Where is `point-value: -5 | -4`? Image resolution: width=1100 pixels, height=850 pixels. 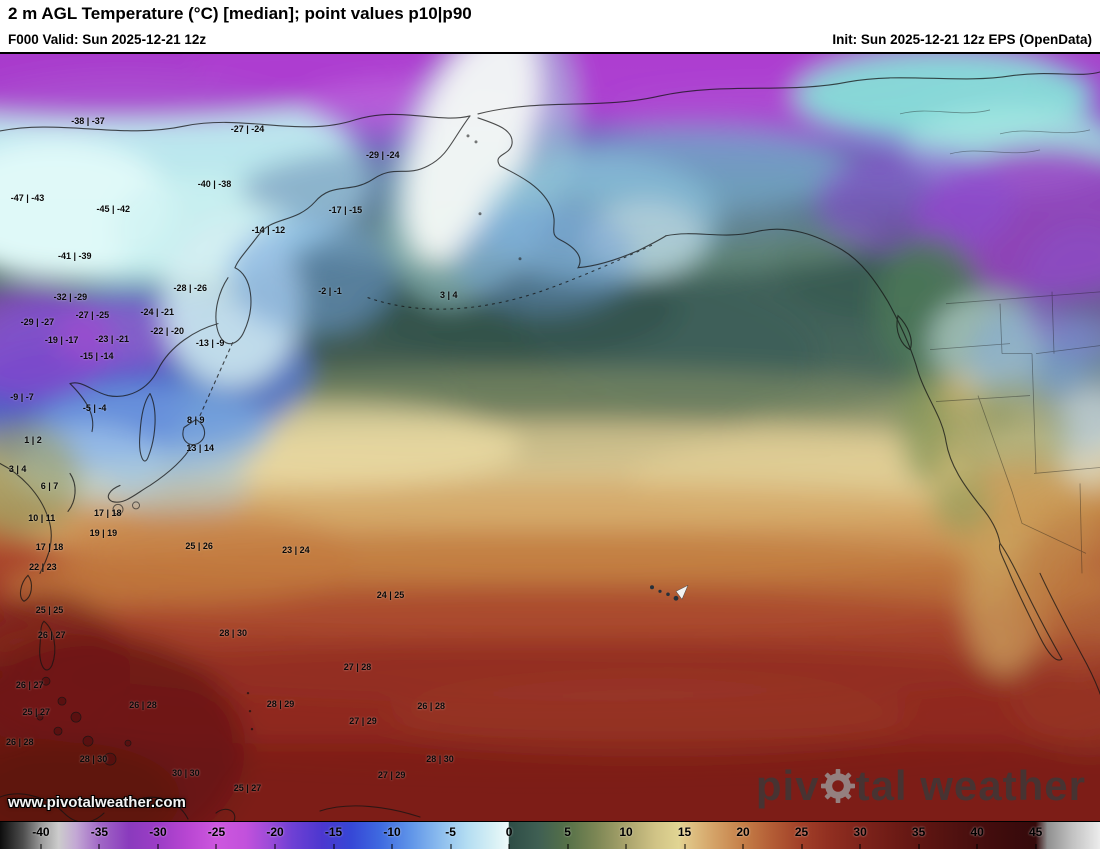
point-value: -5 | -4 is located at coordinates (94, 408).